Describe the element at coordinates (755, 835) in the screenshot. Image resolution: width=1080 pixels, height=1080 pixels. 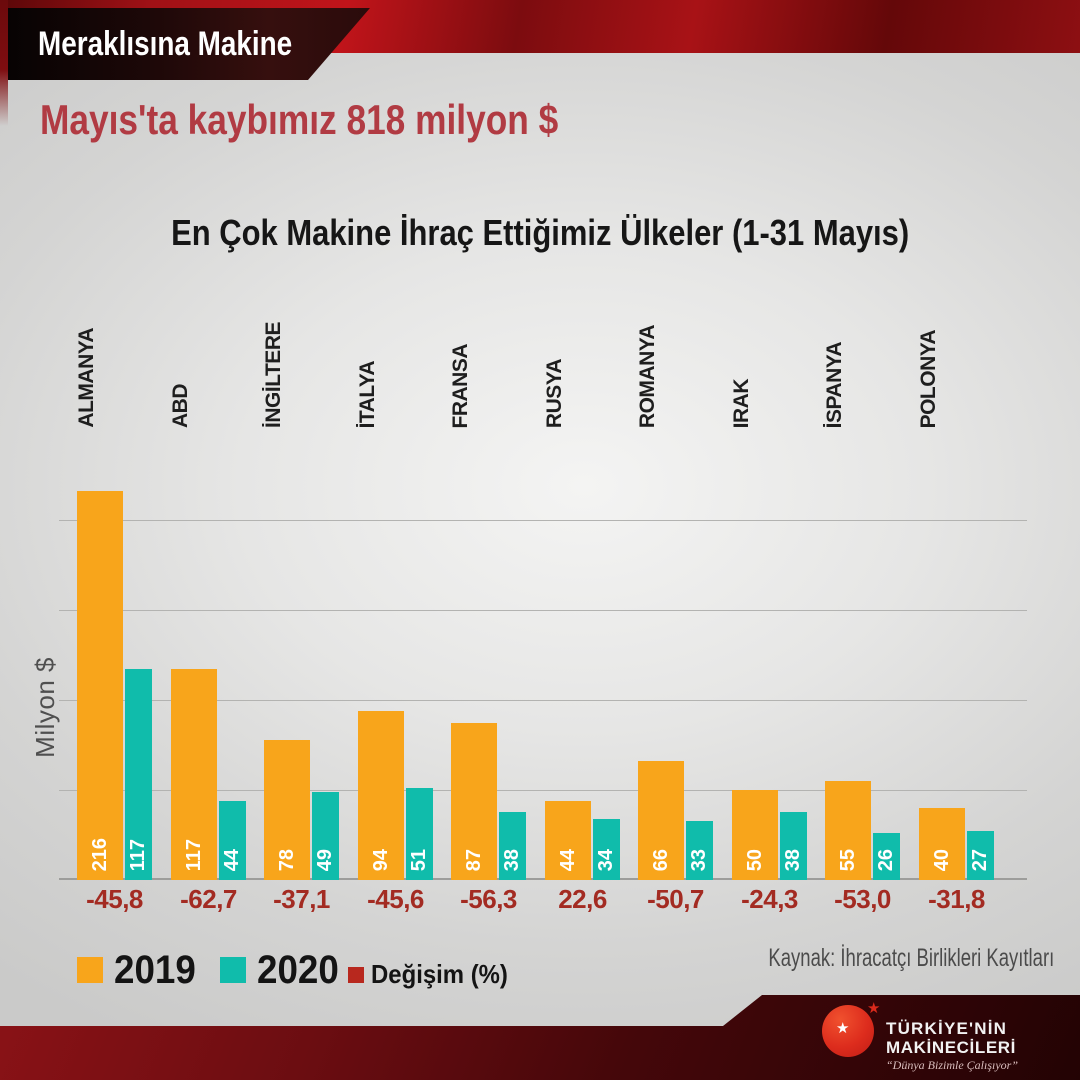
I see `bar-2019: 50` at that location.